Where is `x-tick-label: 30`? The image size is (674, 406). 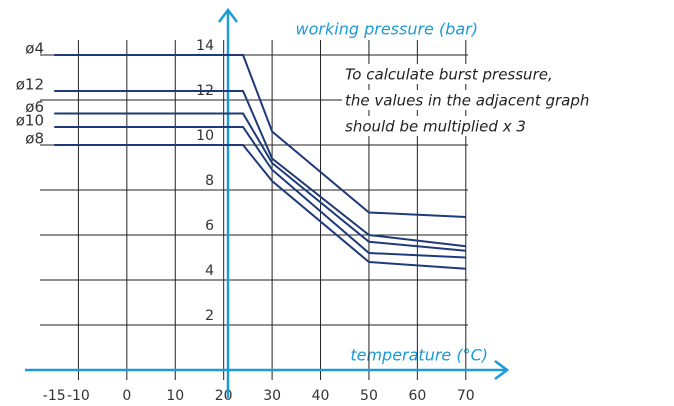
x-tick-label: 30 is located at coordinates (272, 396).